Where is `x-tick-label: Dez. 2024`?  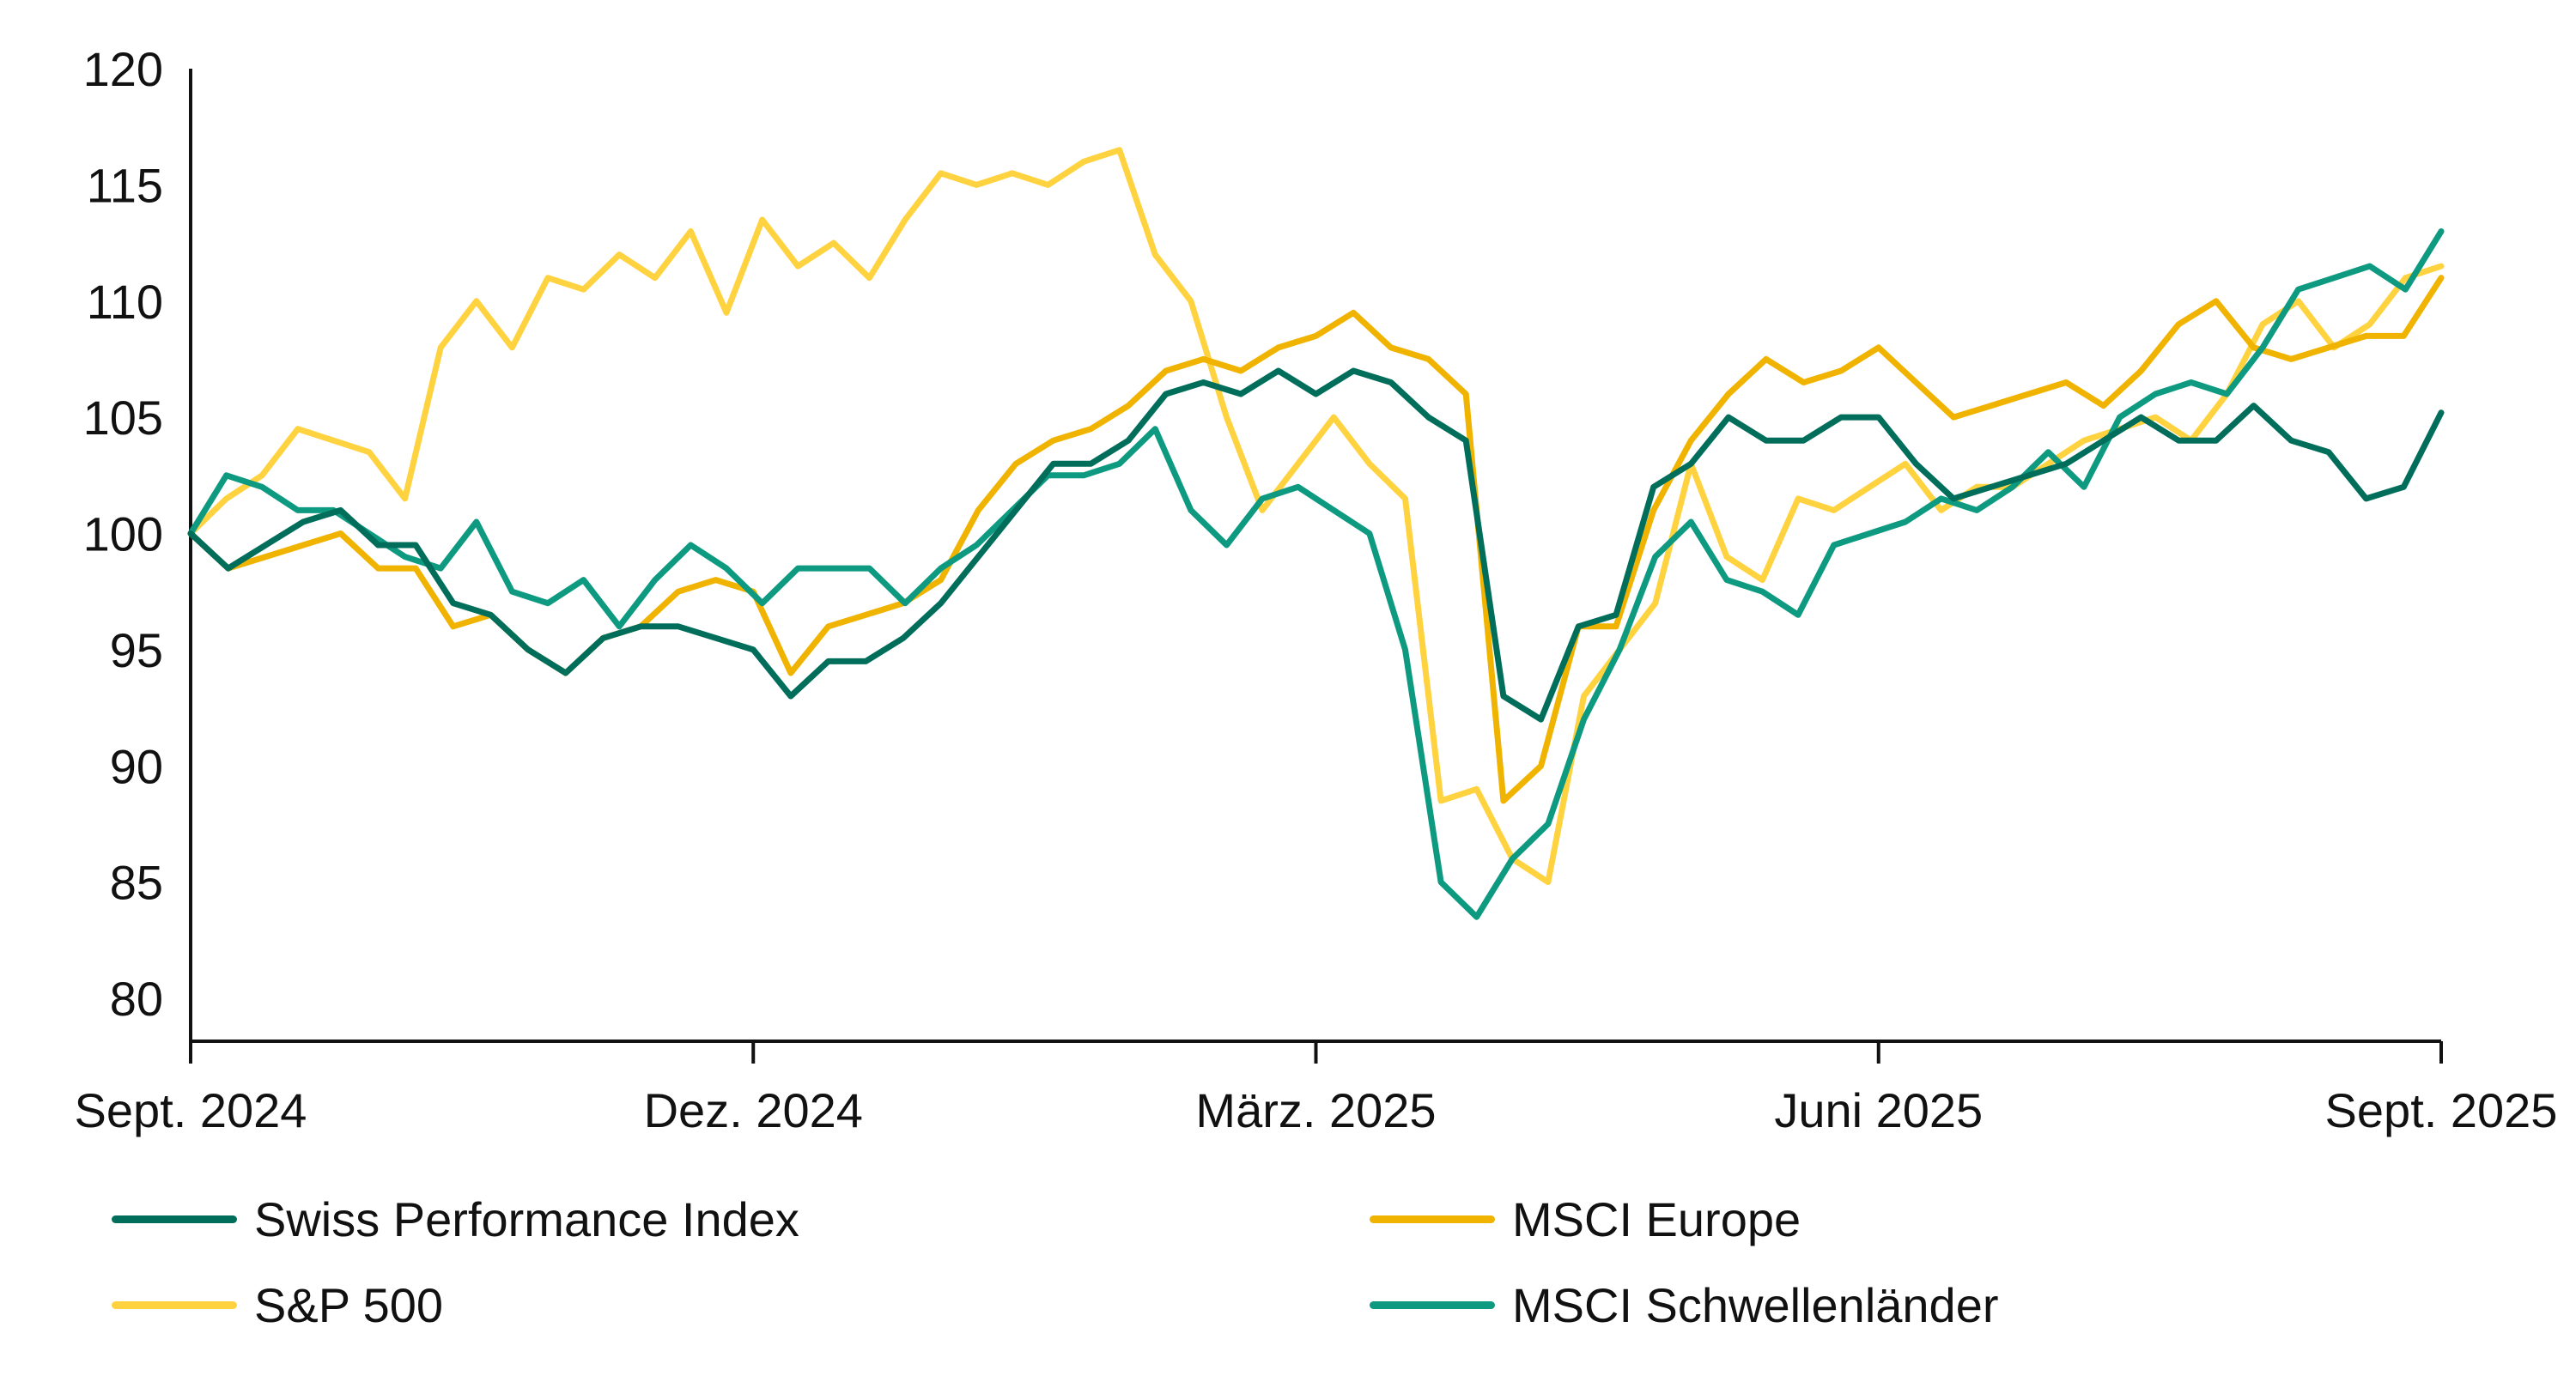 x-tick-label: Dez. 2024 is located at coordinates (753, 1110).